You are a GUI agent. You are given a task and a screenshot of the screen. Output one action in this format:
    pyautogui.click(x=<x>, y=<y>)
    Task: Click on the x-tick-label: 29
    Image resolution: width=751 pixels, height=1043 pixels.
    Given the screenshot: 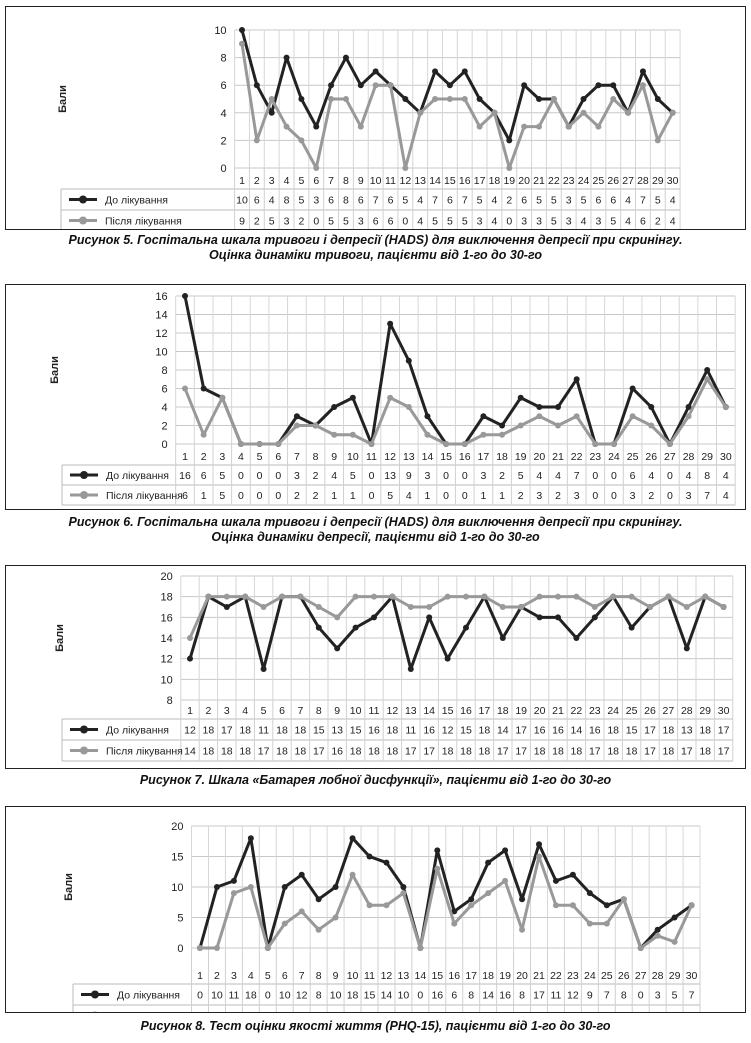 What is the action you would take?
    pyautogui.click(x=705, y=711)
    